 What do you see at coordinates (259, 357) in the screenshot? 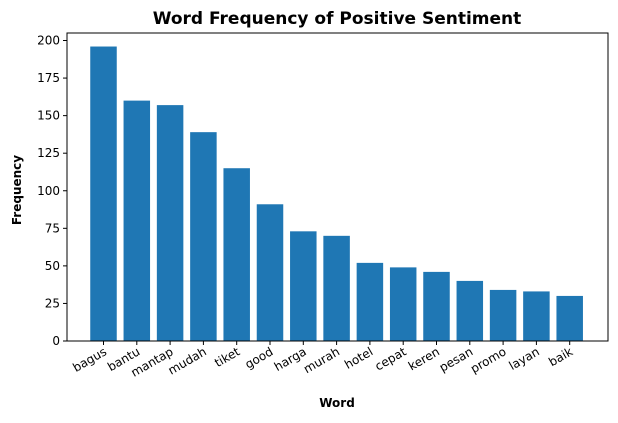
I see `x-tick-label: good` at bounding box center [259, 357].